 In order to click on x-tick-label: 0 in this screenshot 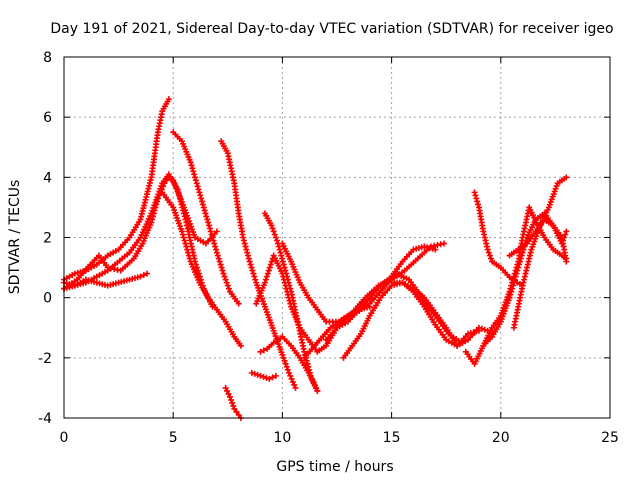, I will do `click(64, 438)`.